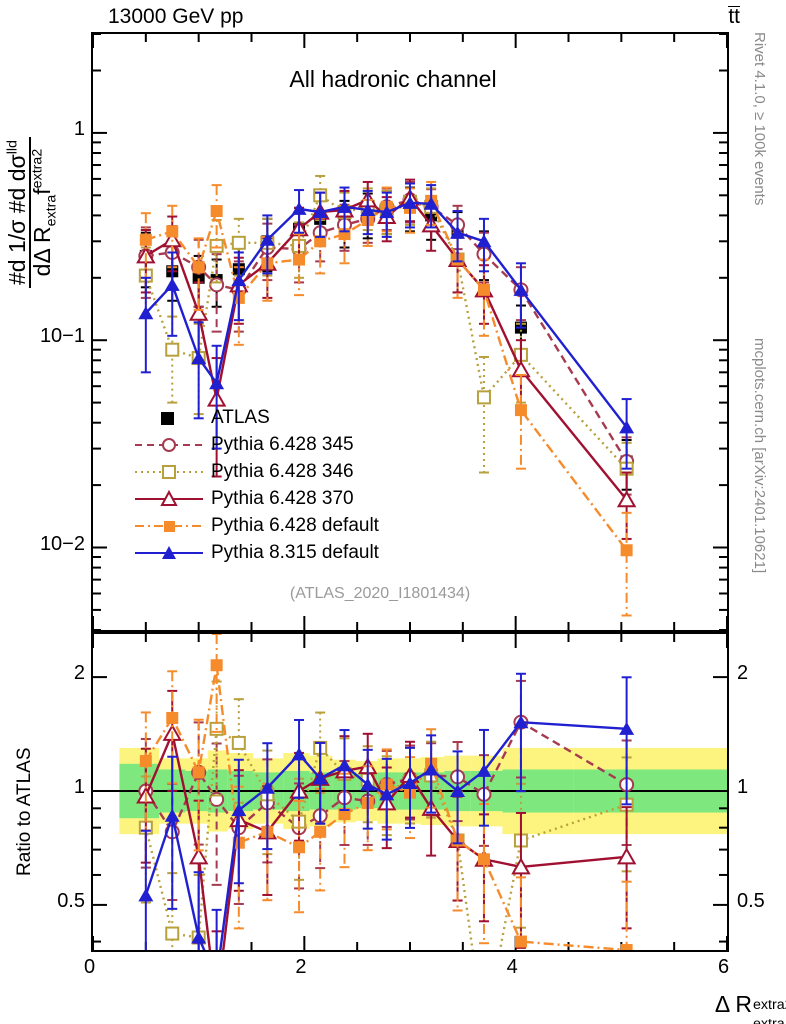 This screenshot has height=1024, width=786. I want to click on y-axis-title-ratio: Ratio to ATLAS, so click(27, 800).